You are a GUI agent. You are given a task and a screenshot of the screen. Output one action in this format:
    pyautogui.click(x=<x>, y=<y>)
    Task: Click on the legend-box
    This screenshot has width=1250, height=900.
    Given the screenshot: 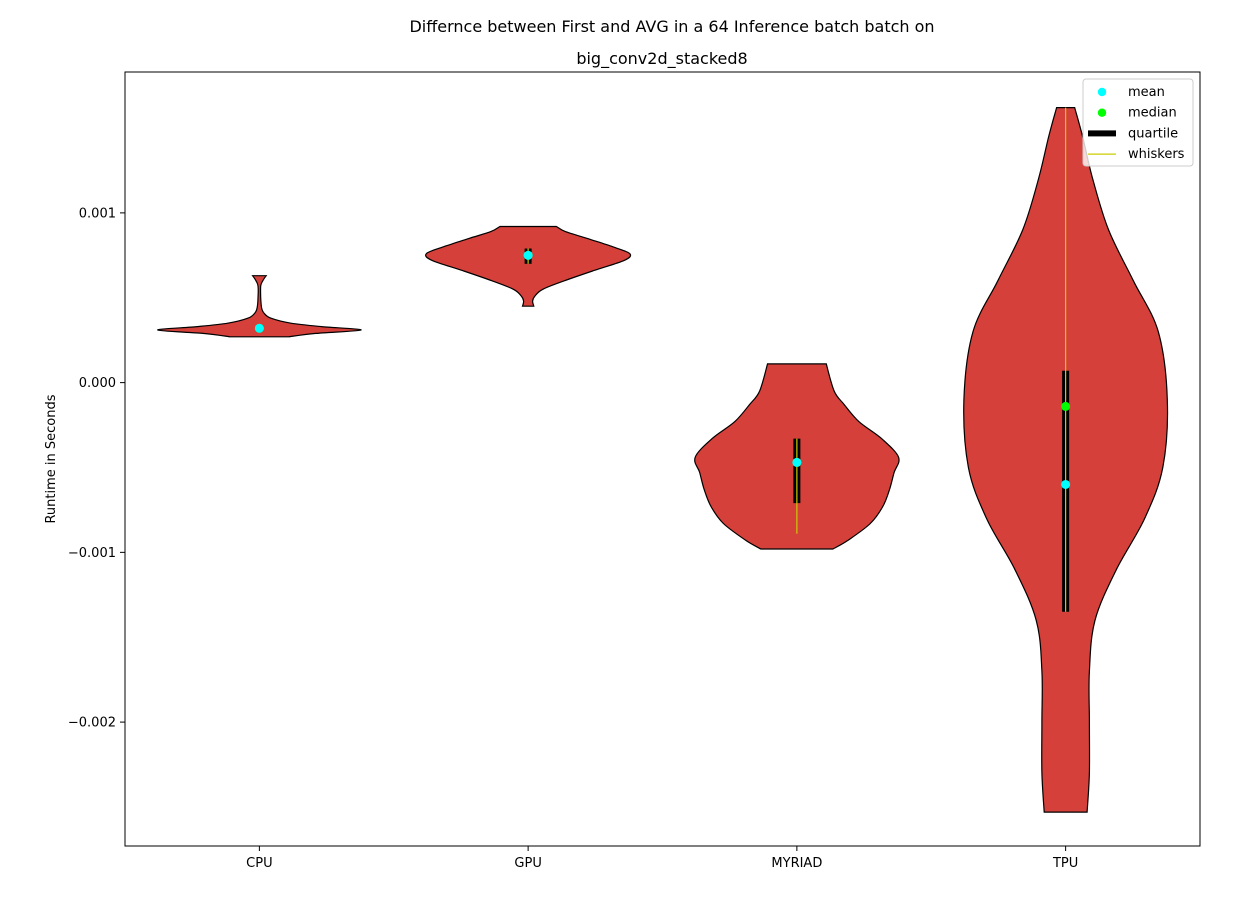 What is the action you would take?
    pyautogui.click(x=1138, y=122)
    